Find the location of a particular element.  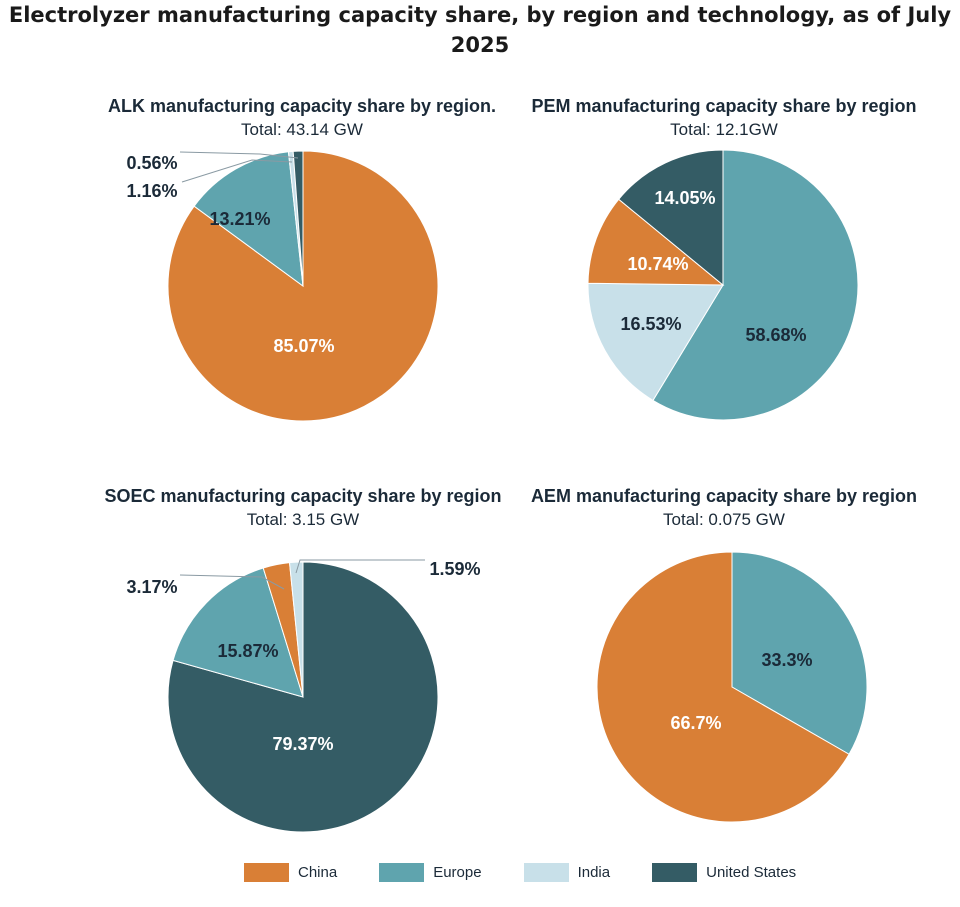

legend-swatch-china is located at coordinates (266, 872).